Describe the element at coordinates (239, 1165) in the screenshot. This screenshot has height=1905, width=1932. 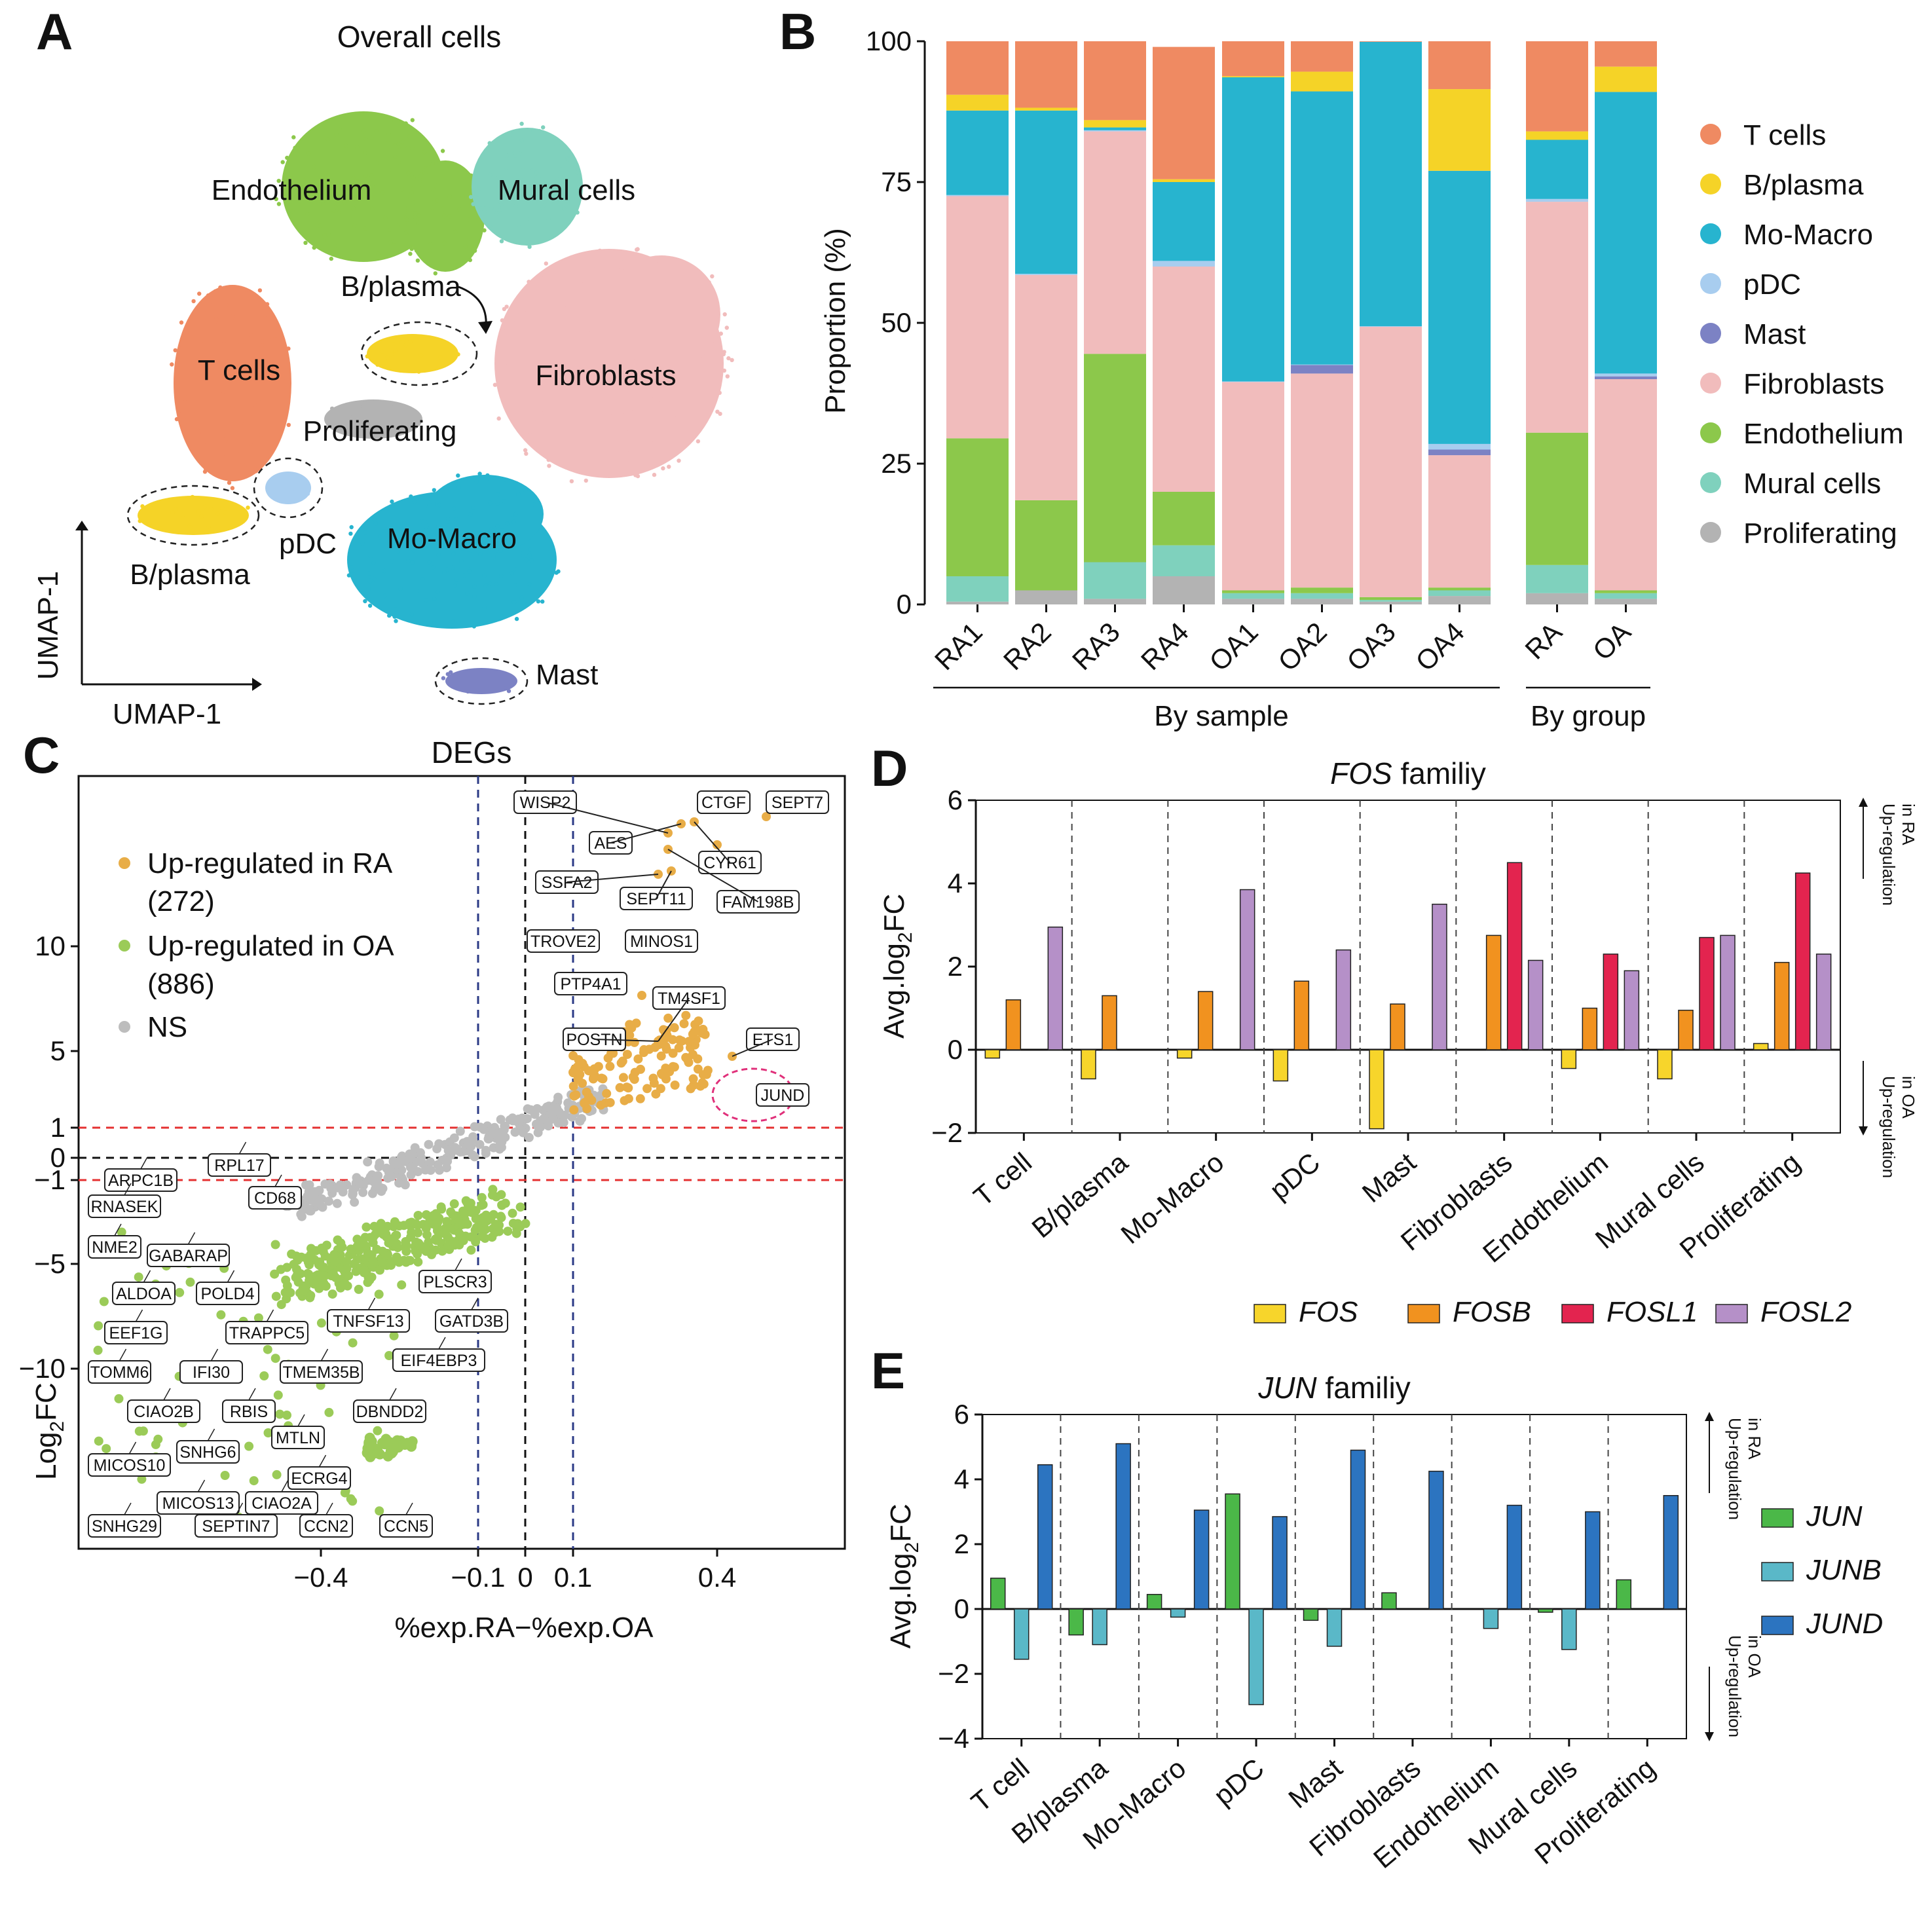
I see `gene-label: RPL17` at that location.